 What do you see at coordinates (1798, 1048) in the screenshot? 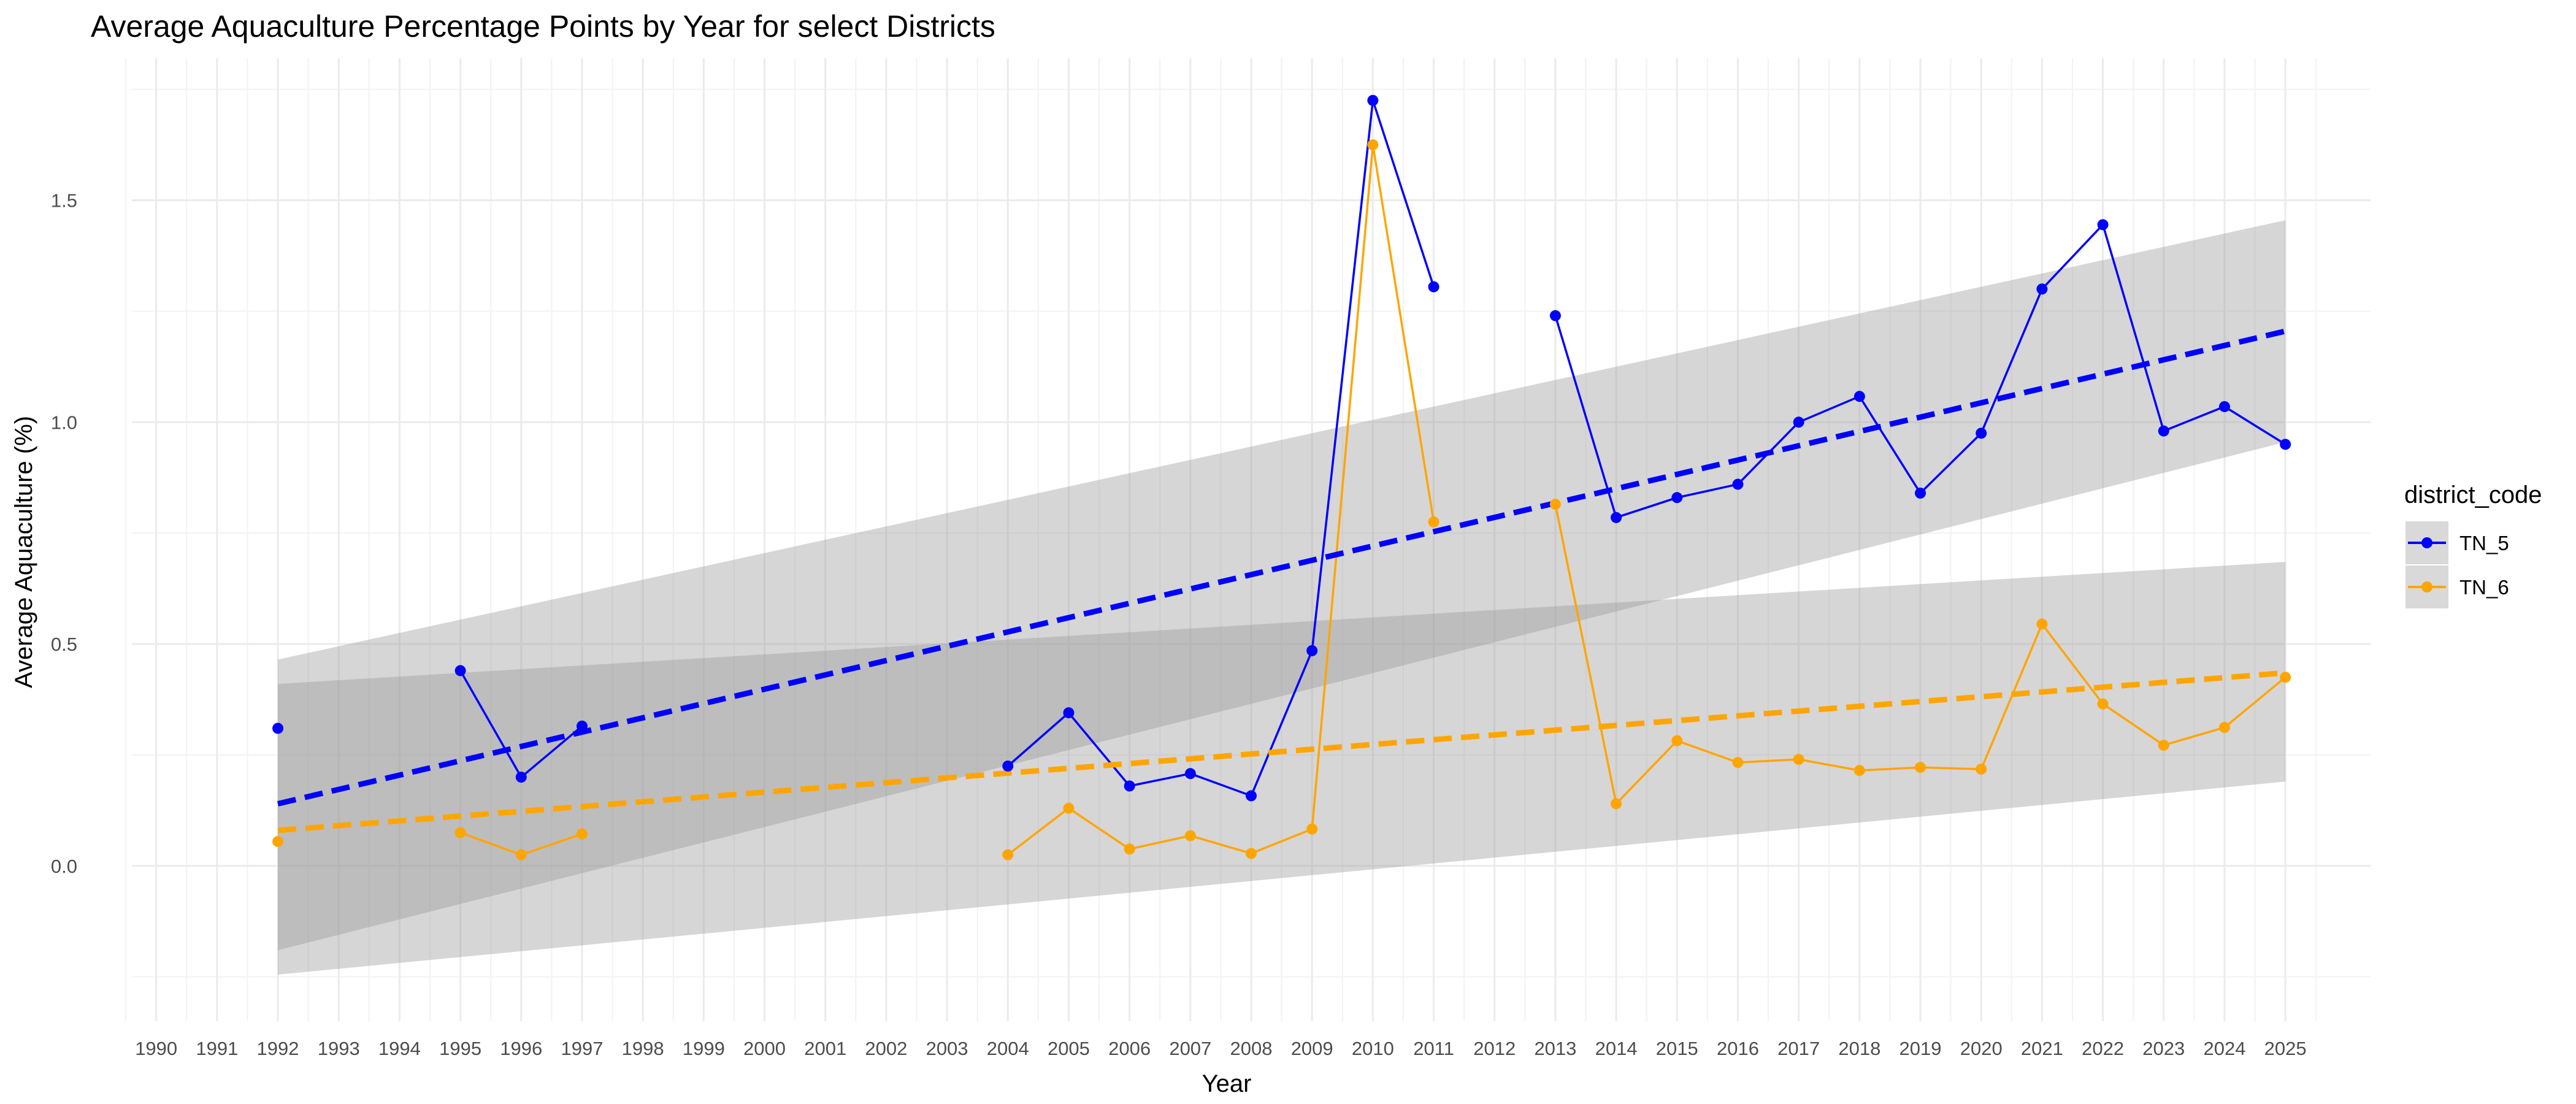
I see `x-tick-label: 2017` at bounding box center [1798, 1048].